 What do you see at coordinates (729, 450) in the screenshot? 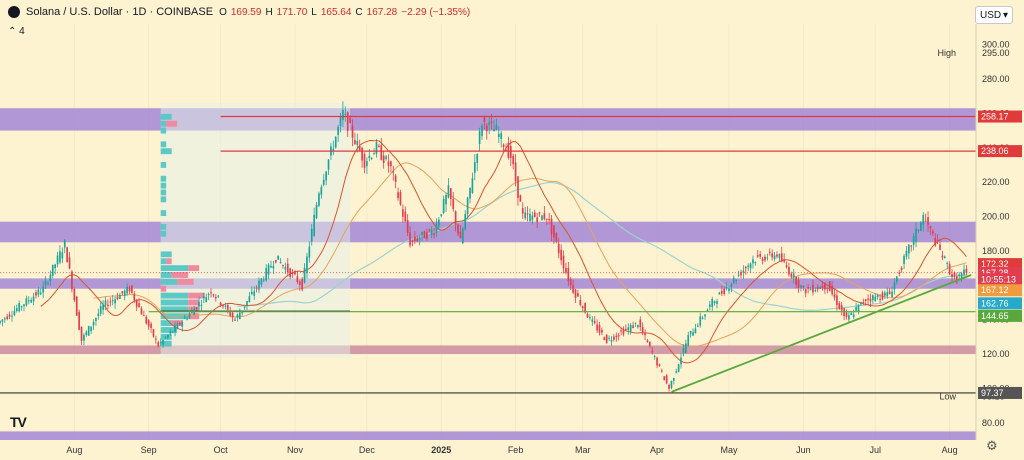
I see `x-tick-label: May` at bounding box center [729, 450].